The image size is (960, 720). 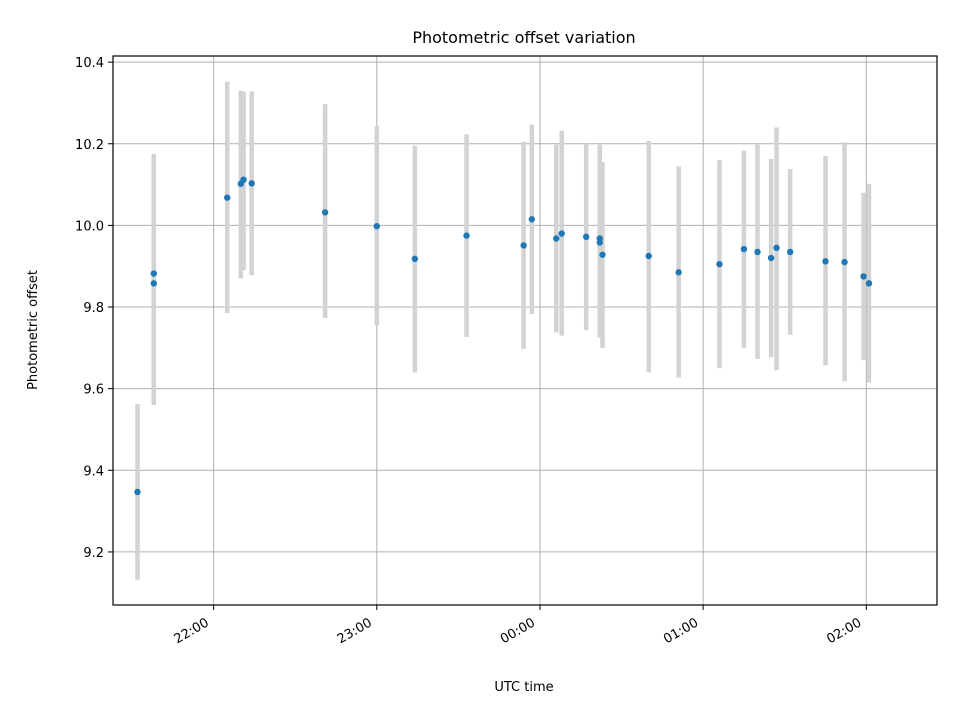 I want to click on x-axis-ticks: 22:00 23:00 00:00 01:00 02:00, so click(x=519, y=626).